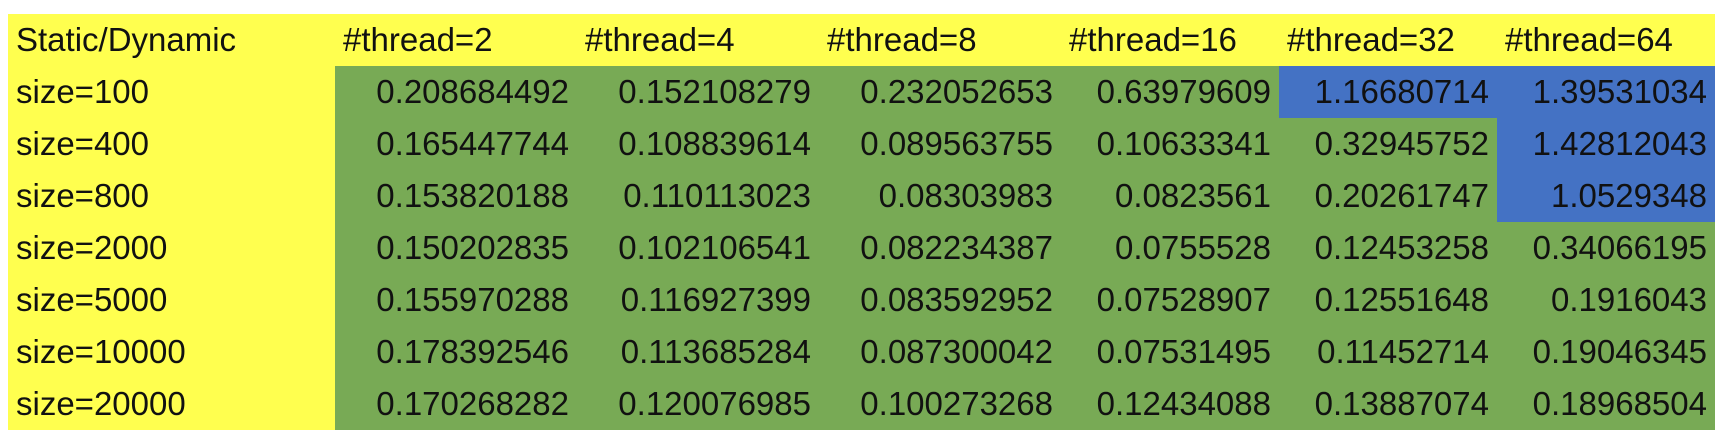 The image size is (1726, 432). I want to click on column-header: #thread=32, so click(1388, 40).